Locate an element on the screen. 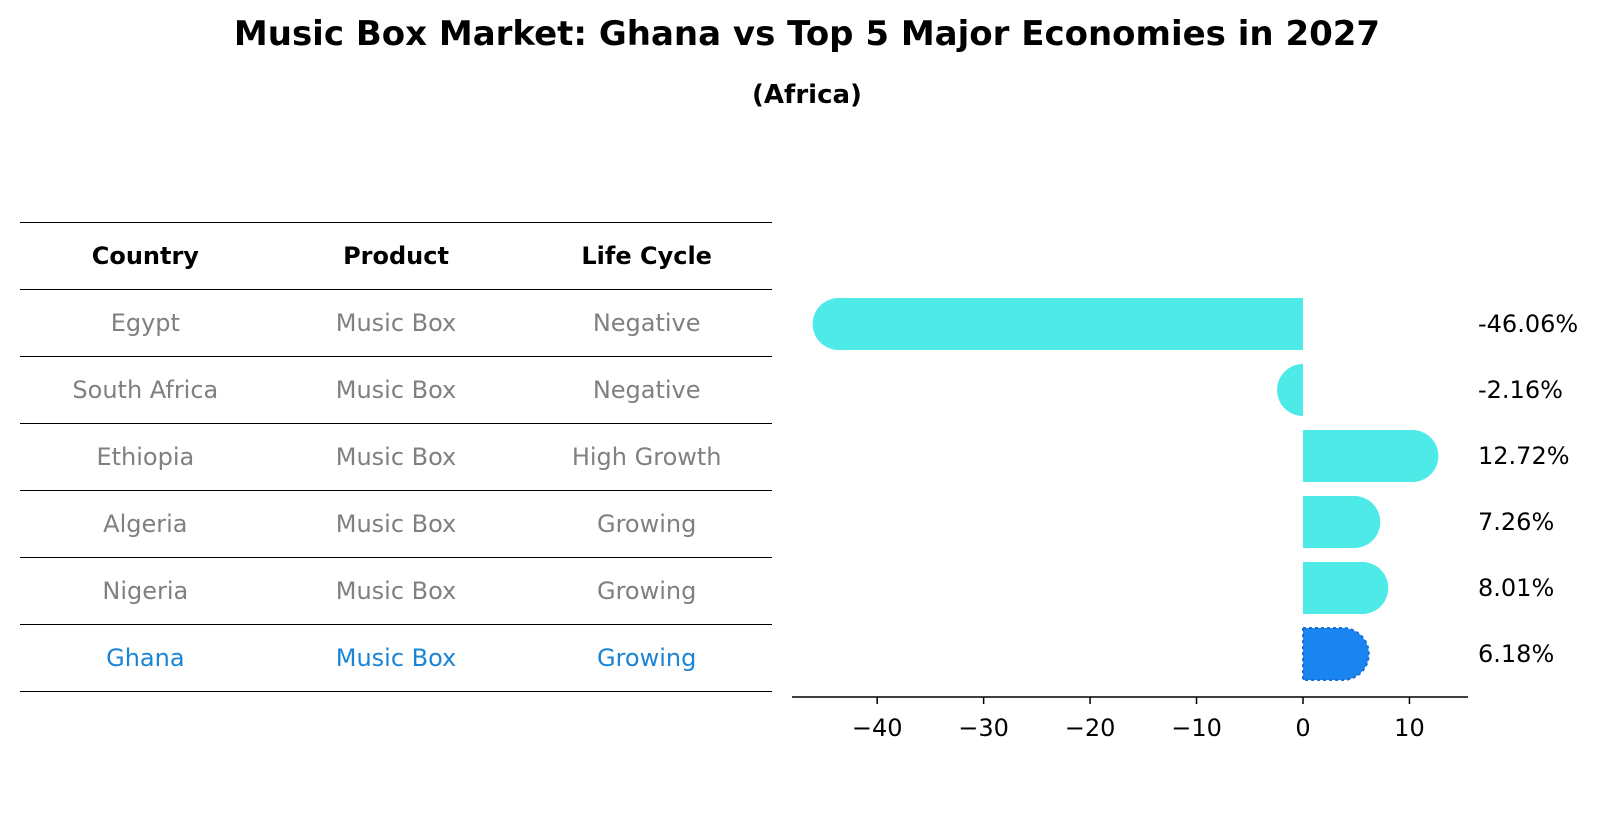  x-tick-label: −10 is located at coordinates (1196, 728).